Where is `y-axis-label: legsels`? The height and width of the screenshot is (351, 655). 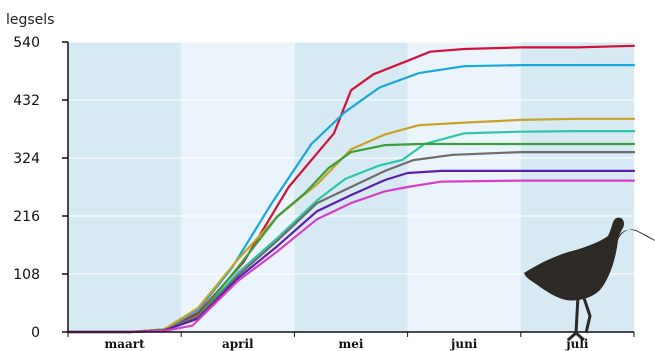 y-axis-label: legsels is located at coordinates (30, 20).